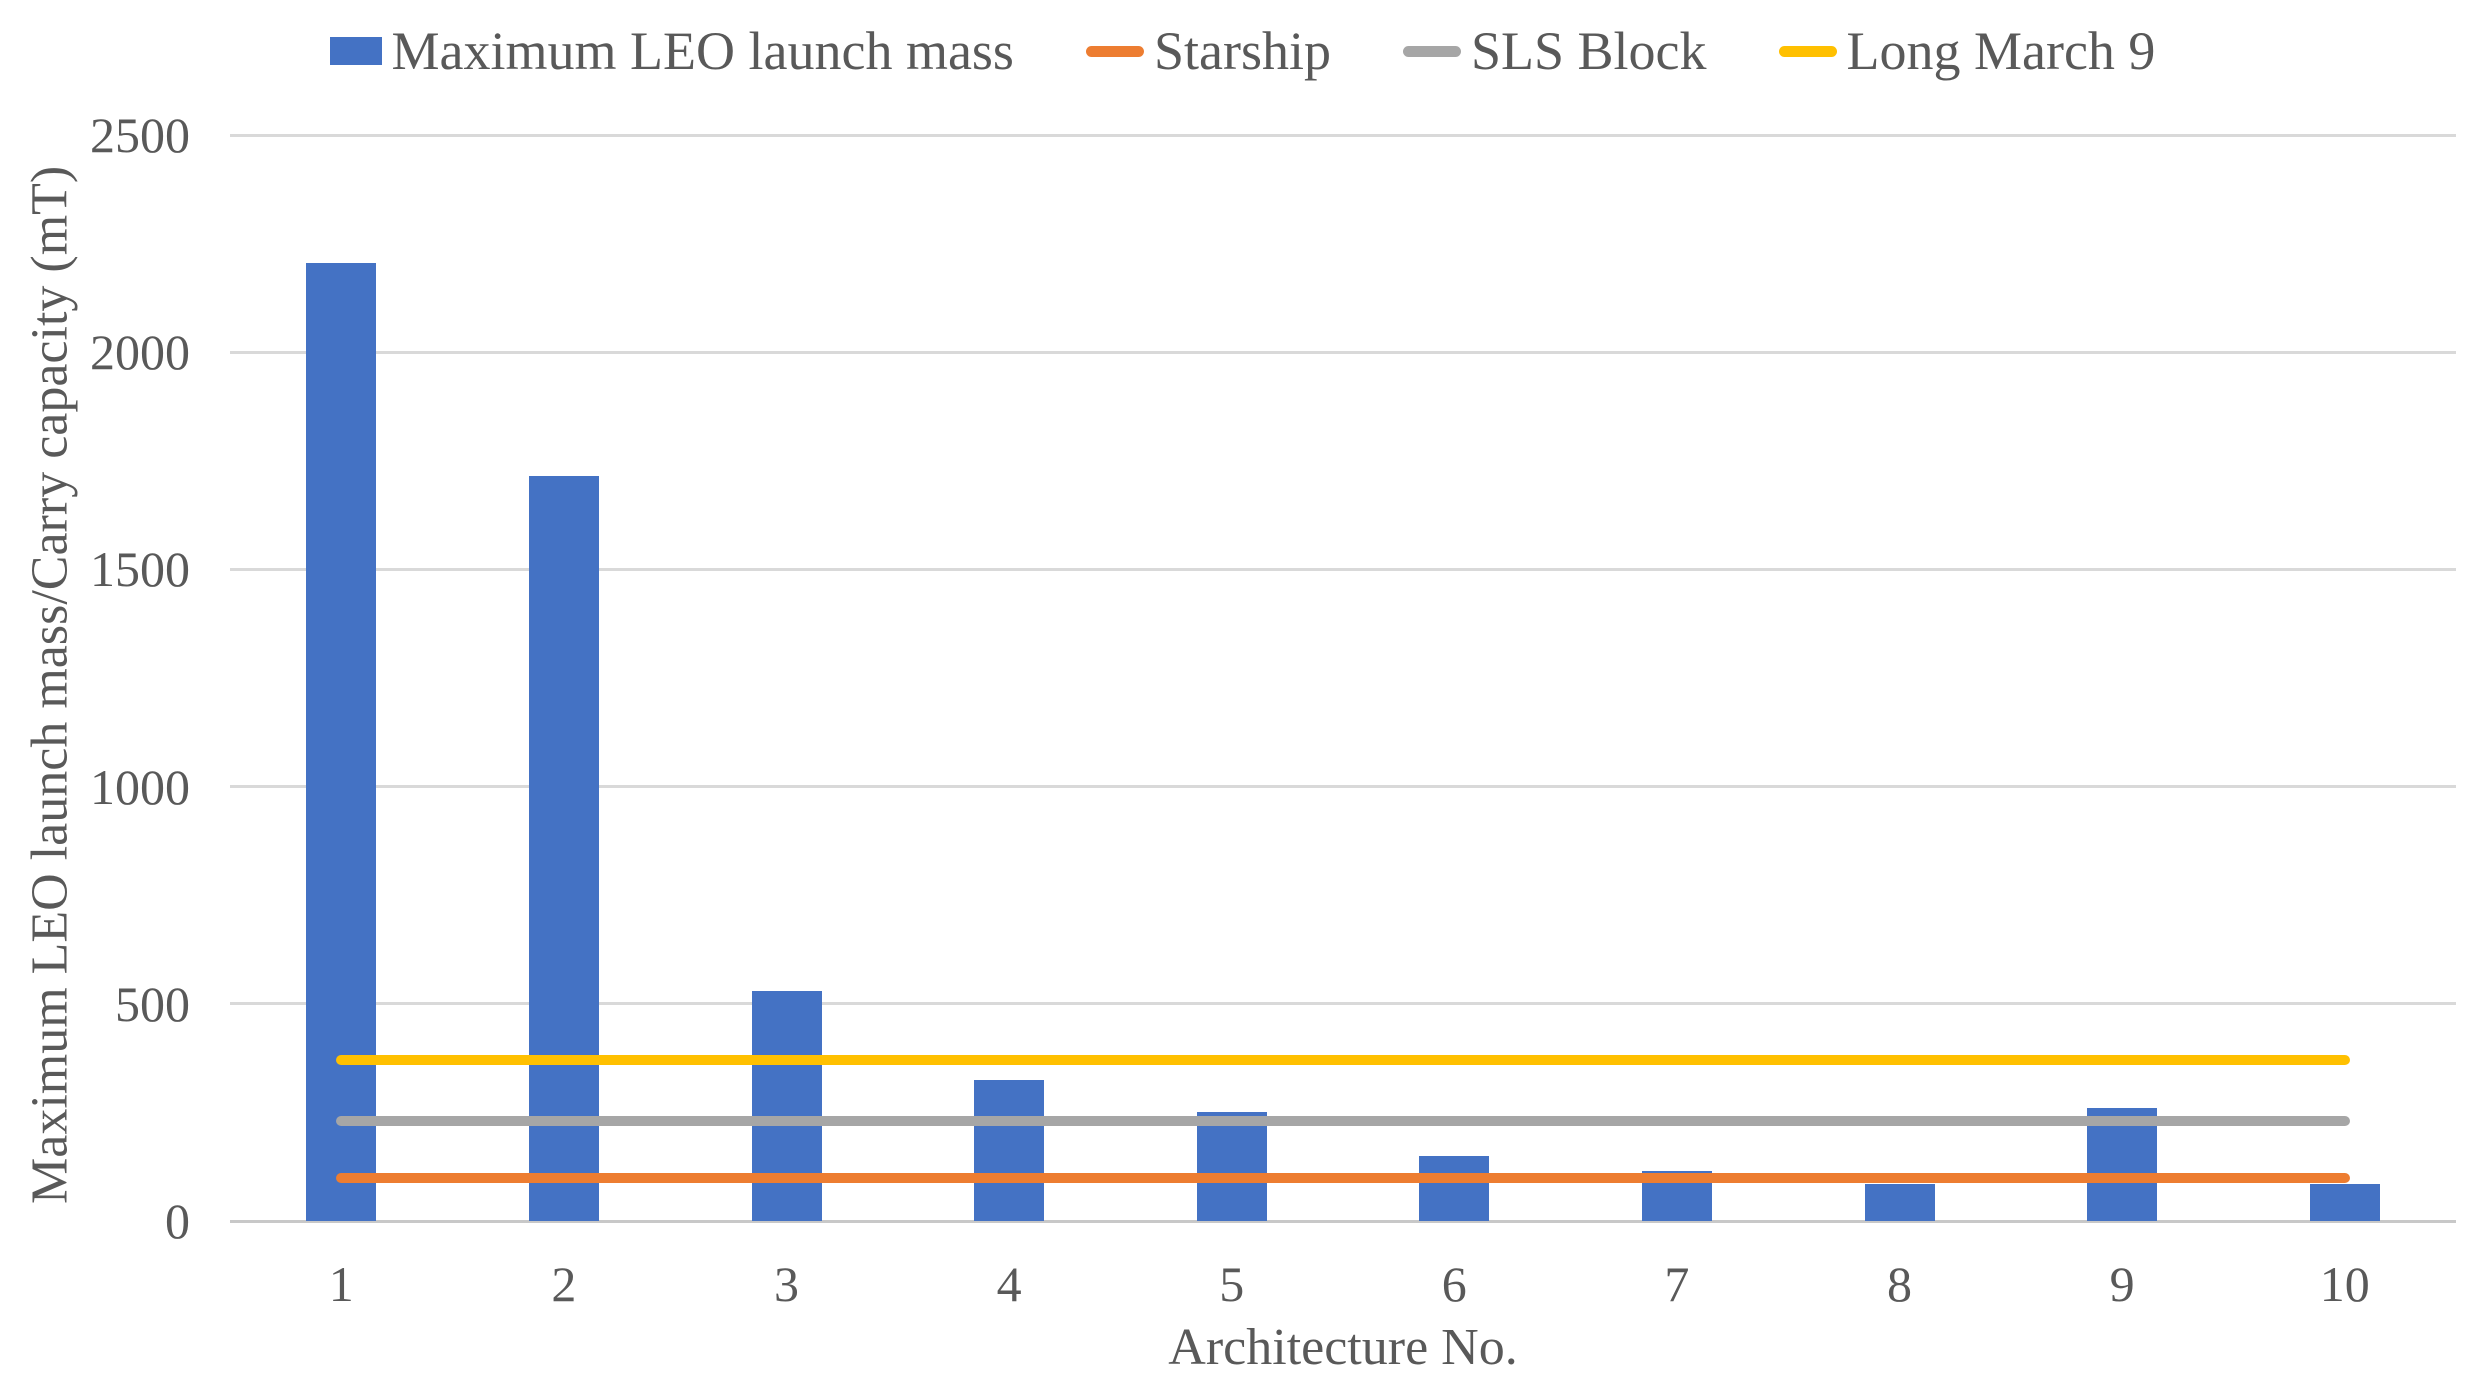 The image size is (2485, 1382). What do you see at coordinates (1114, 51) in the screenshot?
I see `starship-line-swatch-icon` at bounding box center [1114, 51].